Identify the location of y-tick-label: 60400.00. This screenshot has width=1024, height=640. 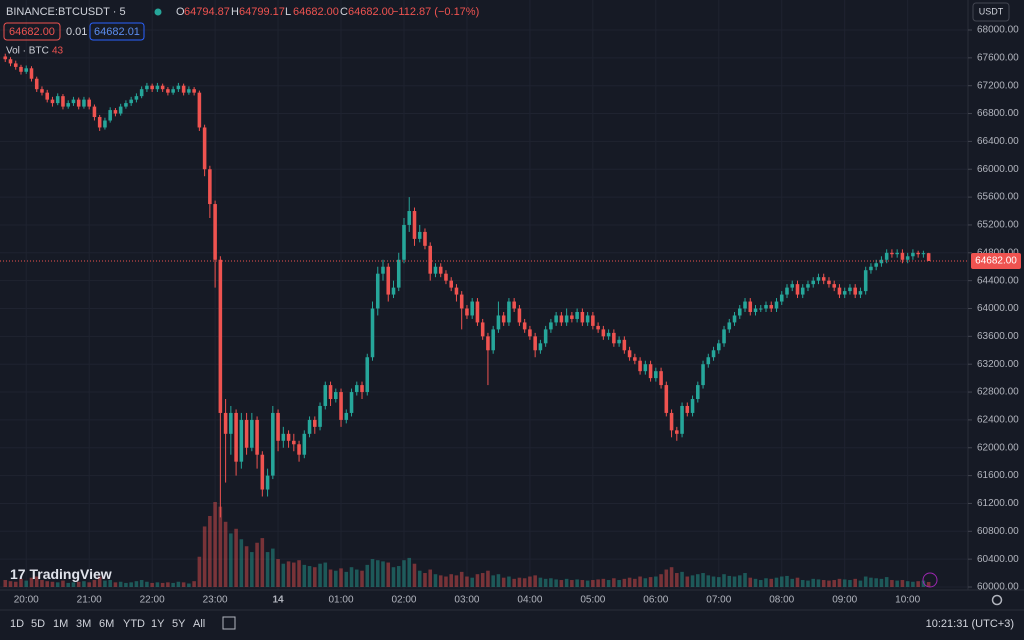
(998, 559).